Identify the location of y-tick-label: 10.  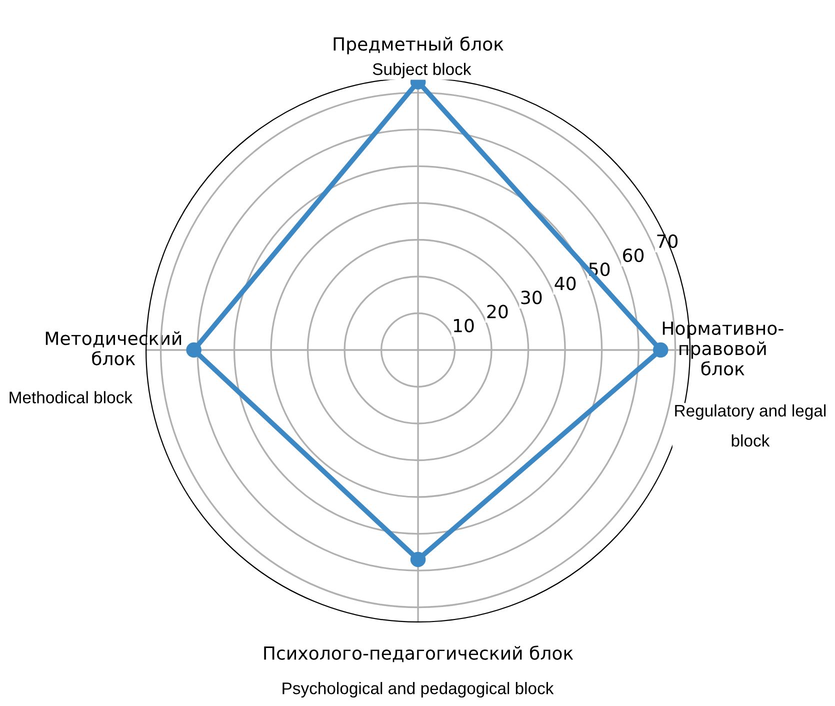
(464, 325).